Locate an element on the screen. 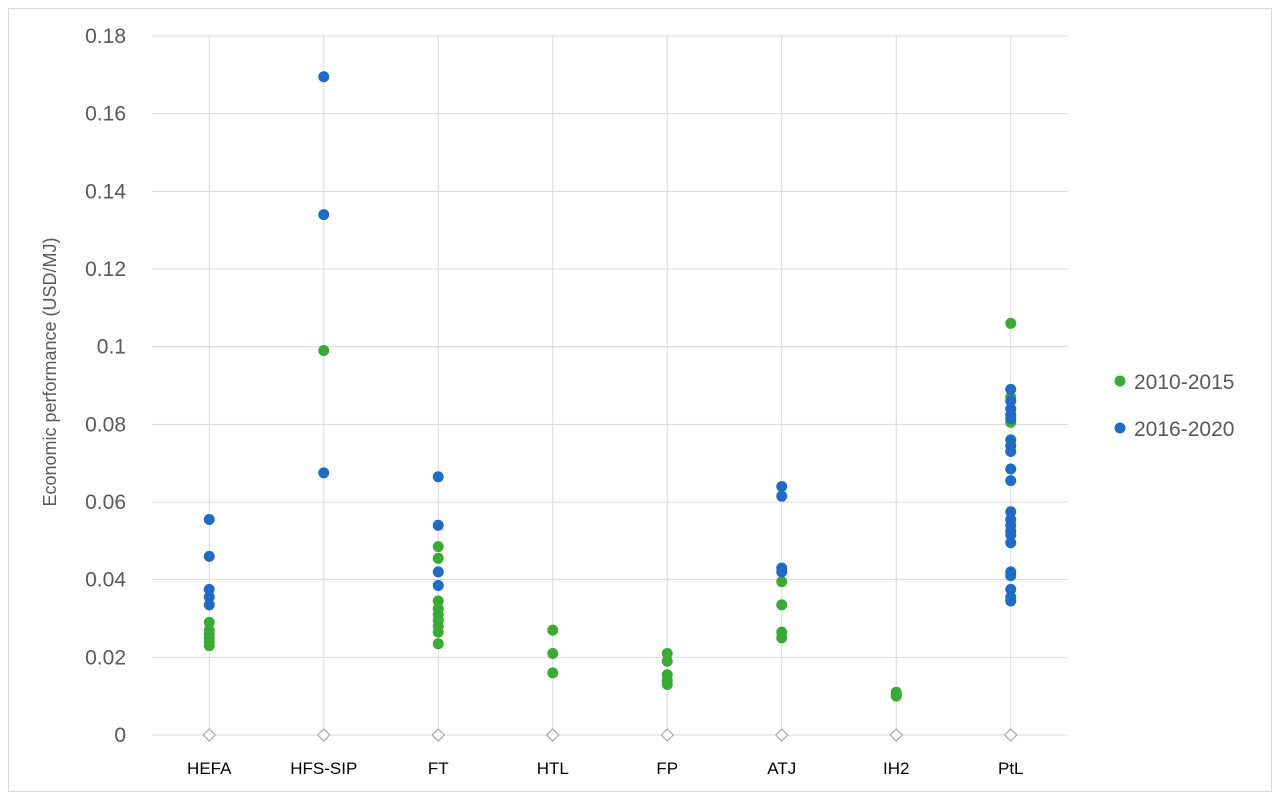 Image resolution: width=1274 pixels, height=794 pixels. legend: 2010-2015 2016-2020 is located at coordinates (1174, 406).